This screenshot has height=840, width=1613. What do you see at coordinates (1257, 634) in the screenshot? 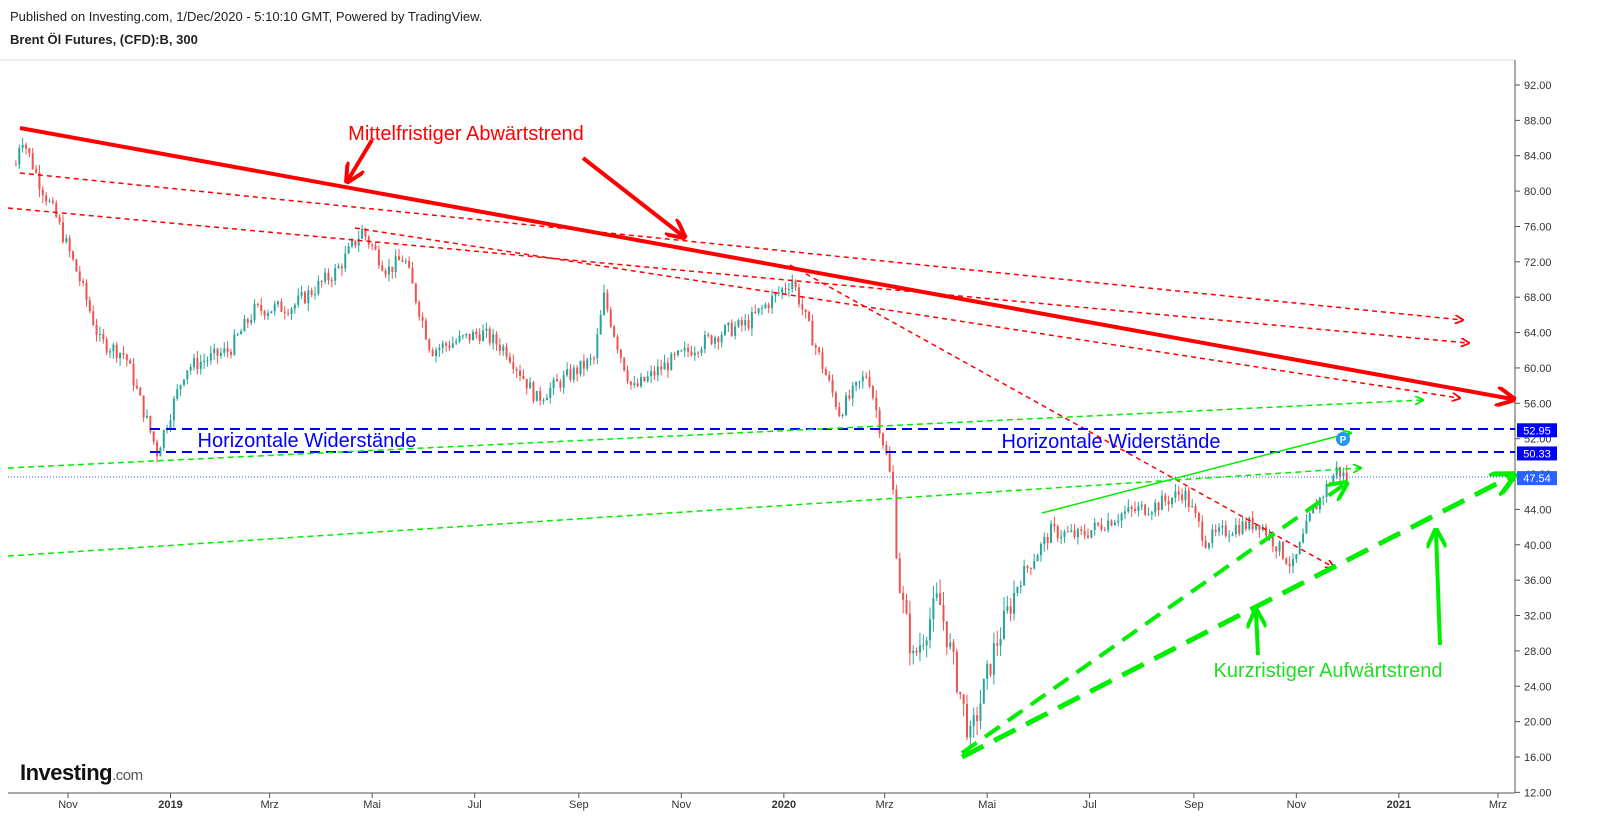
I see `uptrend-annotation-arrow-left` at bounding box center [1257, 634].